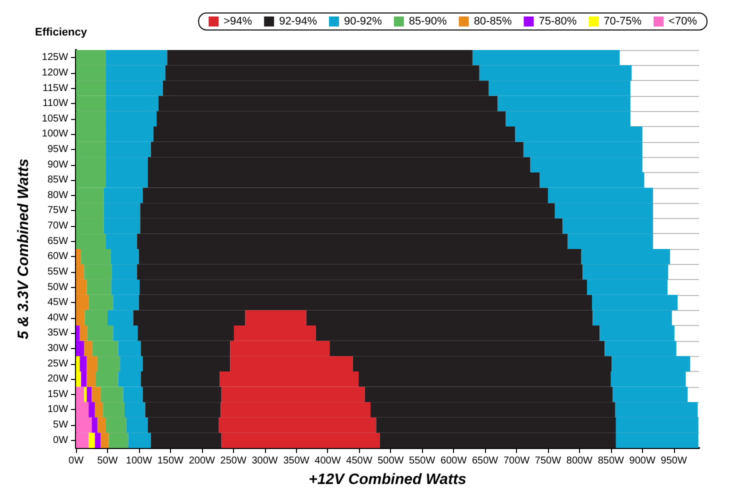 The height and width of the screenshot is (504, 729). What do you see at coordinates (58, 210) in the screenshot?
I see `y-tick-label: 75W` at bounding box center [58, 210].